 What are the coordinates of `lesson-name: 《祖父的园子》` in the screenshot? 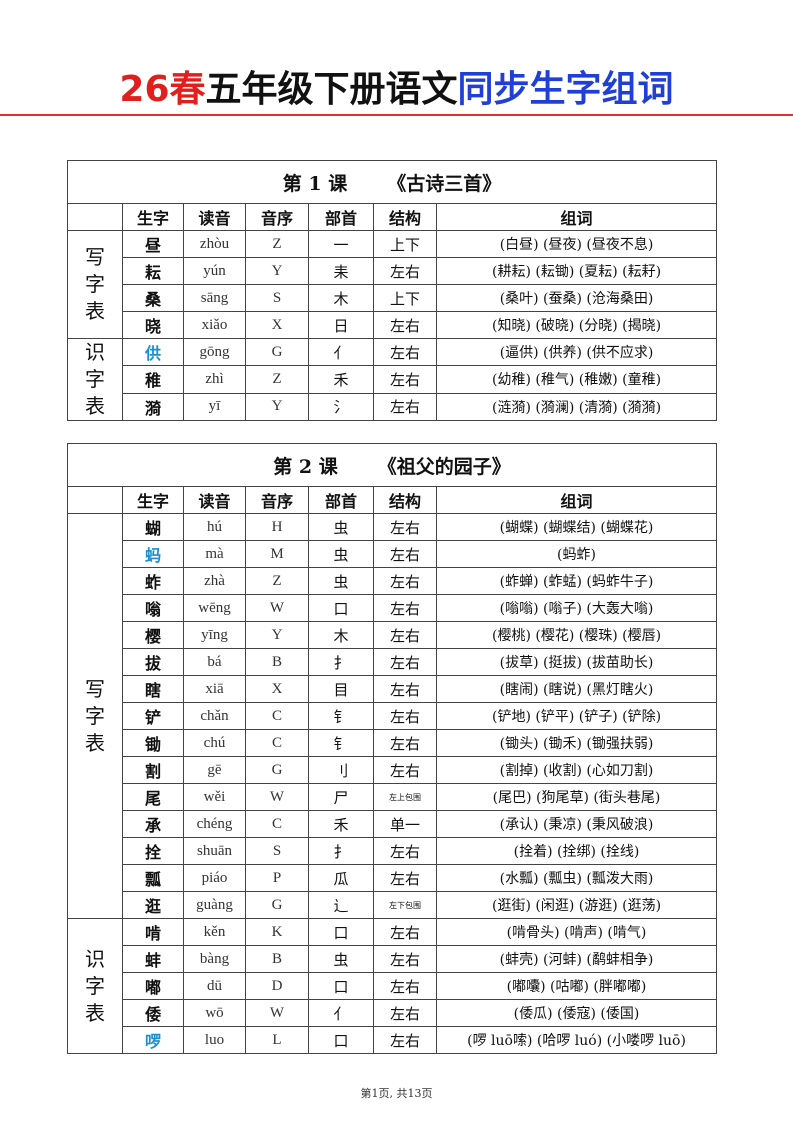 It's located at (444, 466).